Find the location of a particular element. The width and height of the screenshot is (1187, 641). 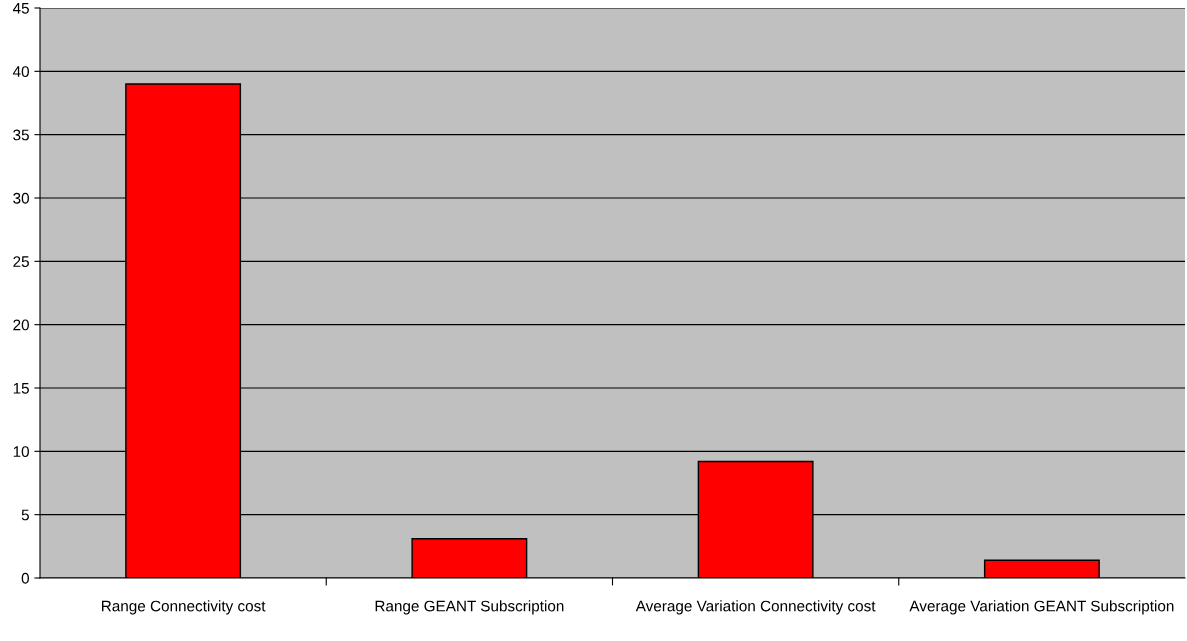

y-tick-label: 25 is located at coordinates (21, 262).